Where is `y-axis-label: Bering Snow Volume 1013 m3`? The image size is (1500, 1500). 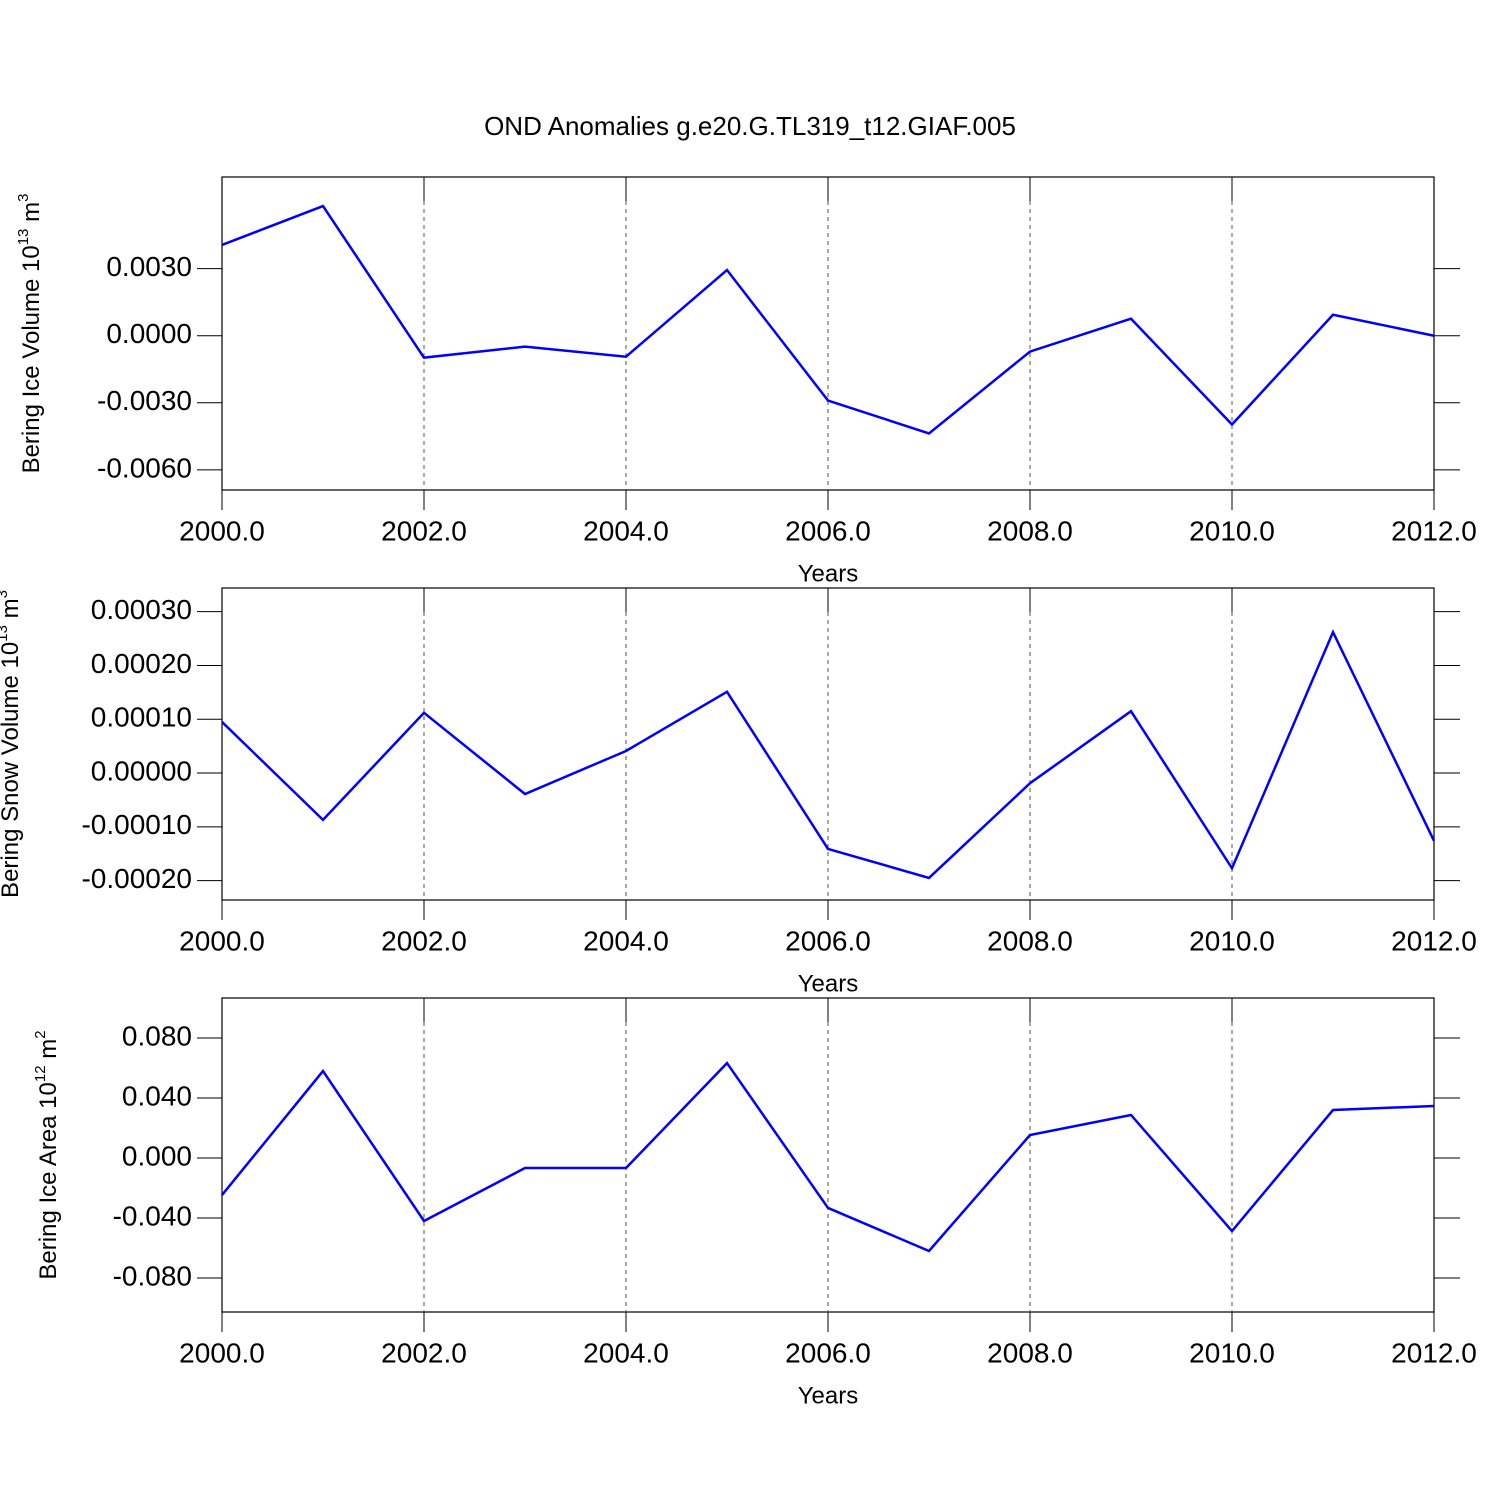
y-axis-label: Bering Snow Volume 1013 m3 is located at coordinates (12, 744).